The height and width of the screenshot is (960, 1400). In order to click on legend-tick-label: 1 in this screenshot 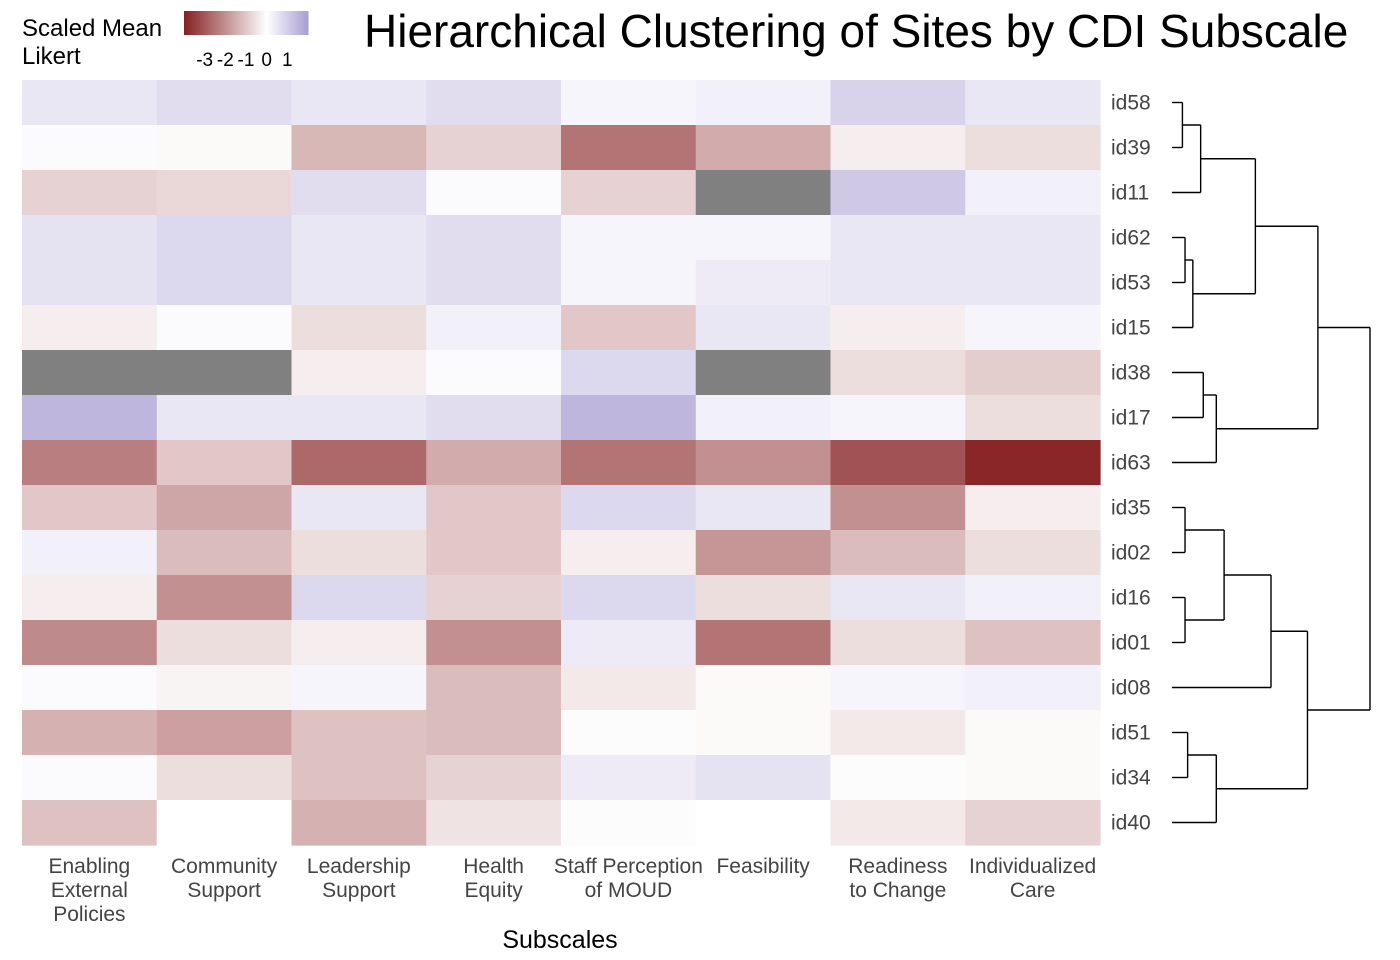, I will do `click(287, 60)`.